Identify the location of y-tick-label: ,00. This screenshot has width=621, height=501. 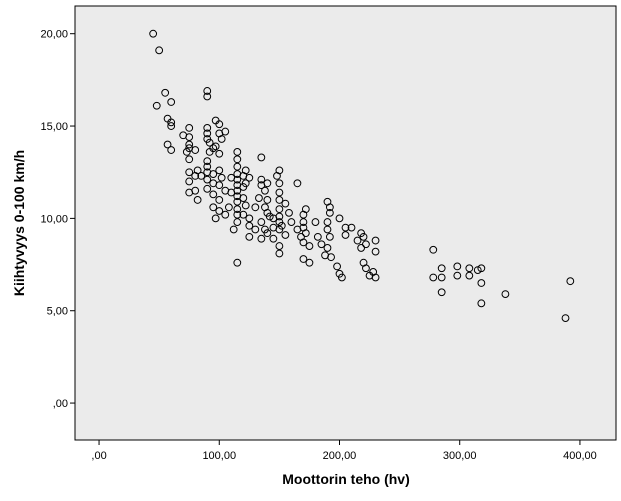
(60, 404).